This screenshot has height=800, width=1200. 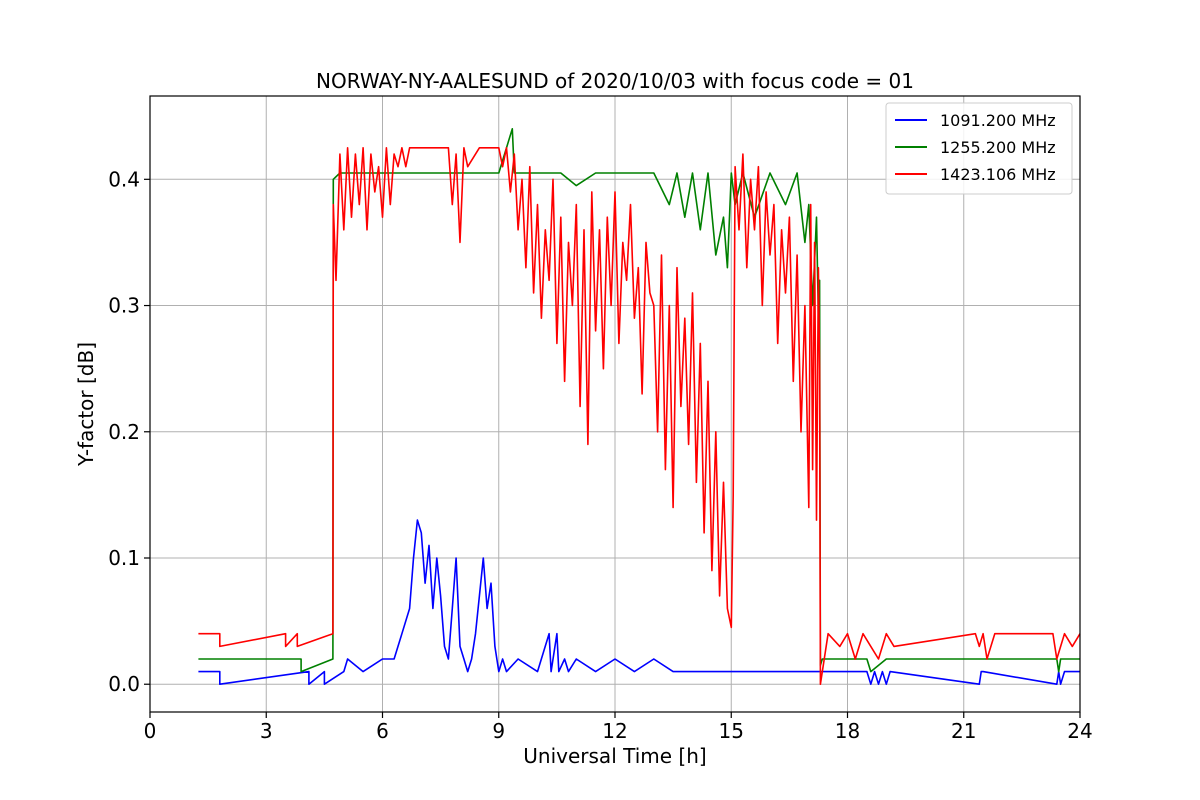 I want to click on y-tick-label: 0.3, so click(x=124, y=306).